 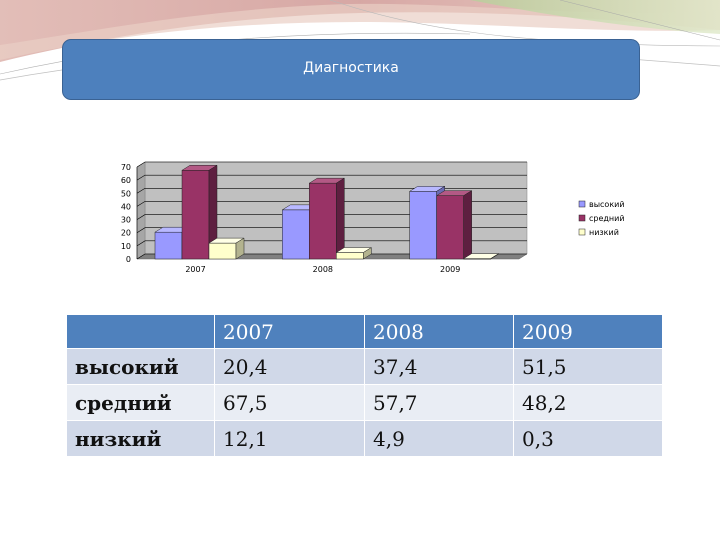 I want to click on chart-gridlines, so click(x=331, y=210).